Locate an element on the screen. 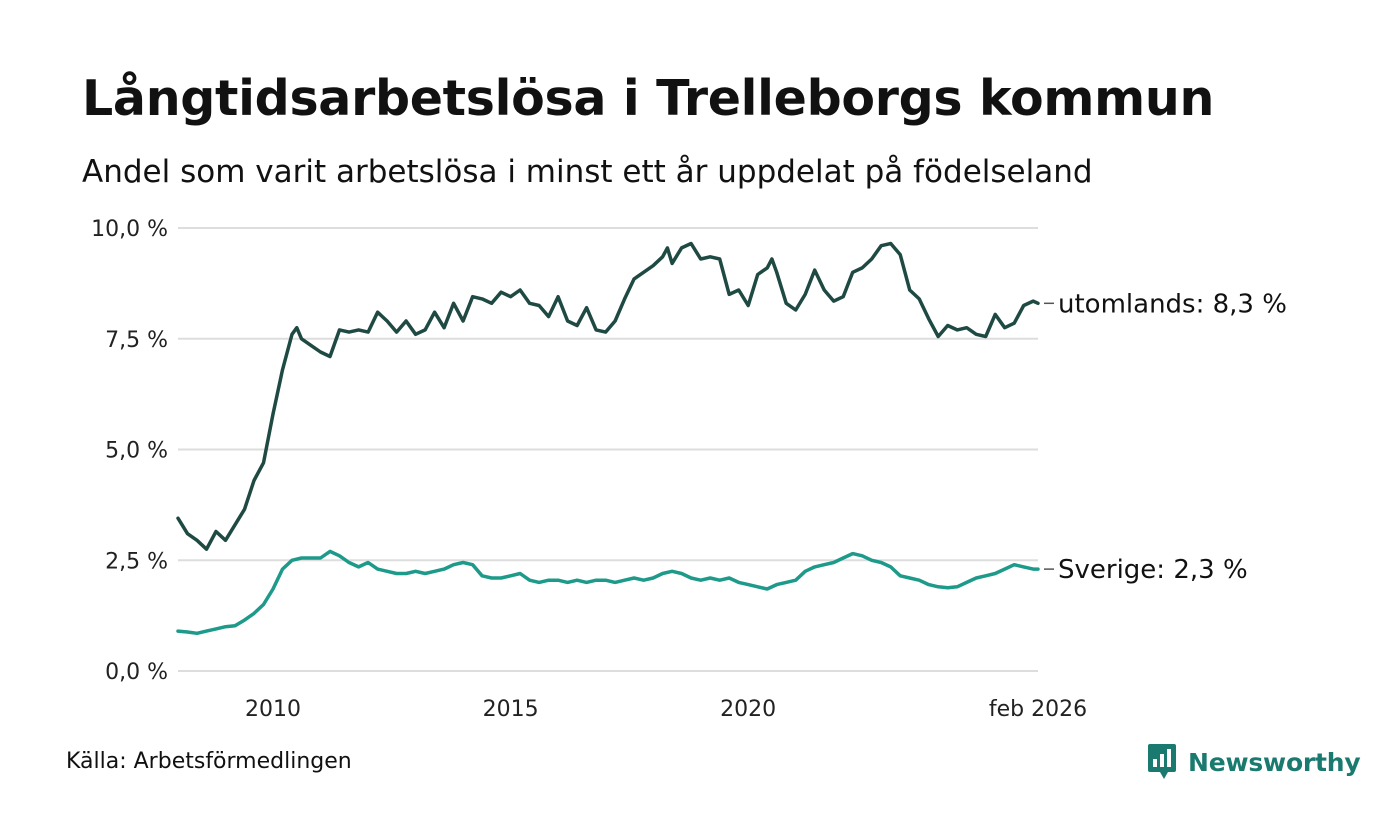 The width and height of the screenshot is (1400, 840). y-tick-label: 5,0 % is located at coordinates (136, 451).